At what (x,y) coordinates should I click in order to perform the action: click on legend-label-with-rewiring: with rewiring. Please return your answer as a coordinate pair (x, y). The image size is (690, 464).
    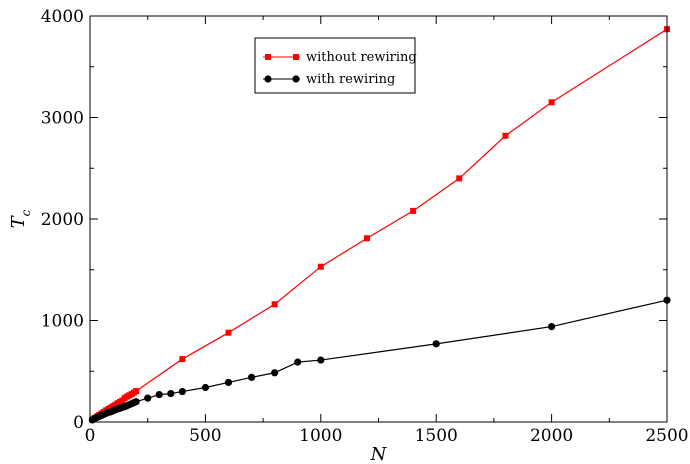
    Looking at the image, I should click on (350, 79).